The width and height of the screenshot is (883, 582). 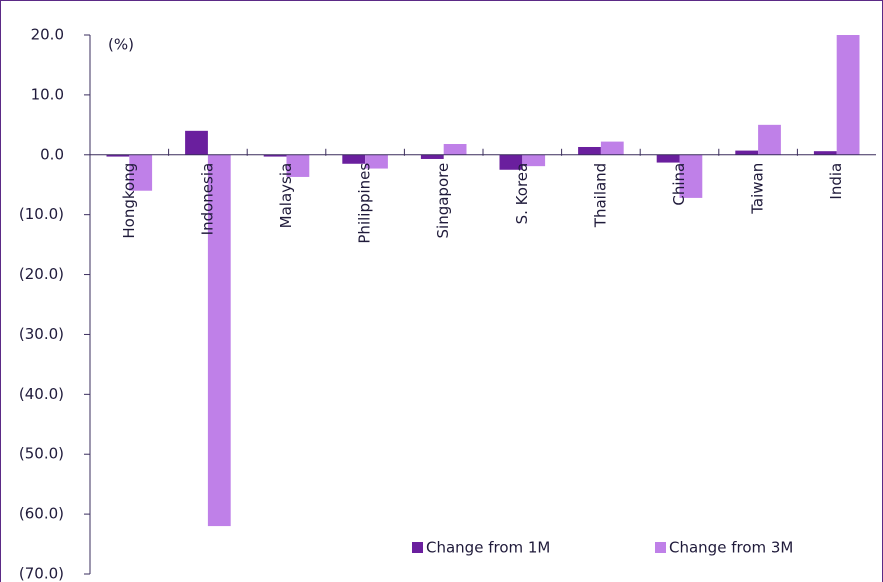 What do you see at coordinates (121, 45) in the screenshot?
I see `unit-annotation: (%)` at bounding box center [121, 45].